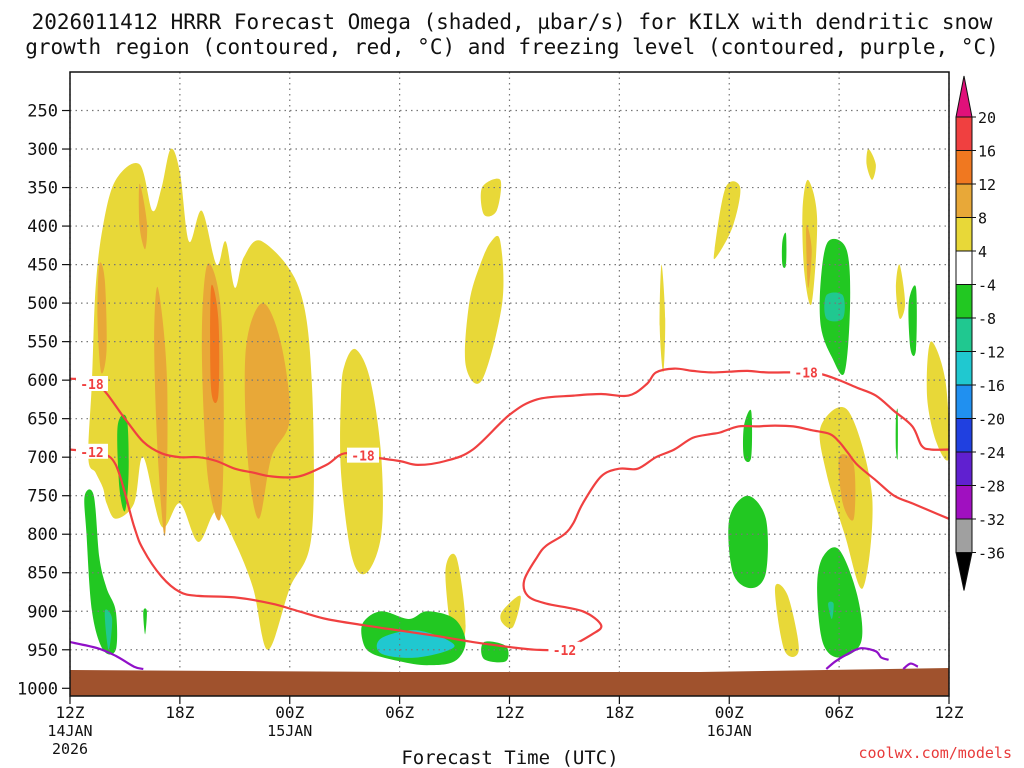 This screenshot has height=768, width=1024. Describe the element at coordinates (69, 731) in the screenshot. I see `x-tick-date: 14JAN` at that location.